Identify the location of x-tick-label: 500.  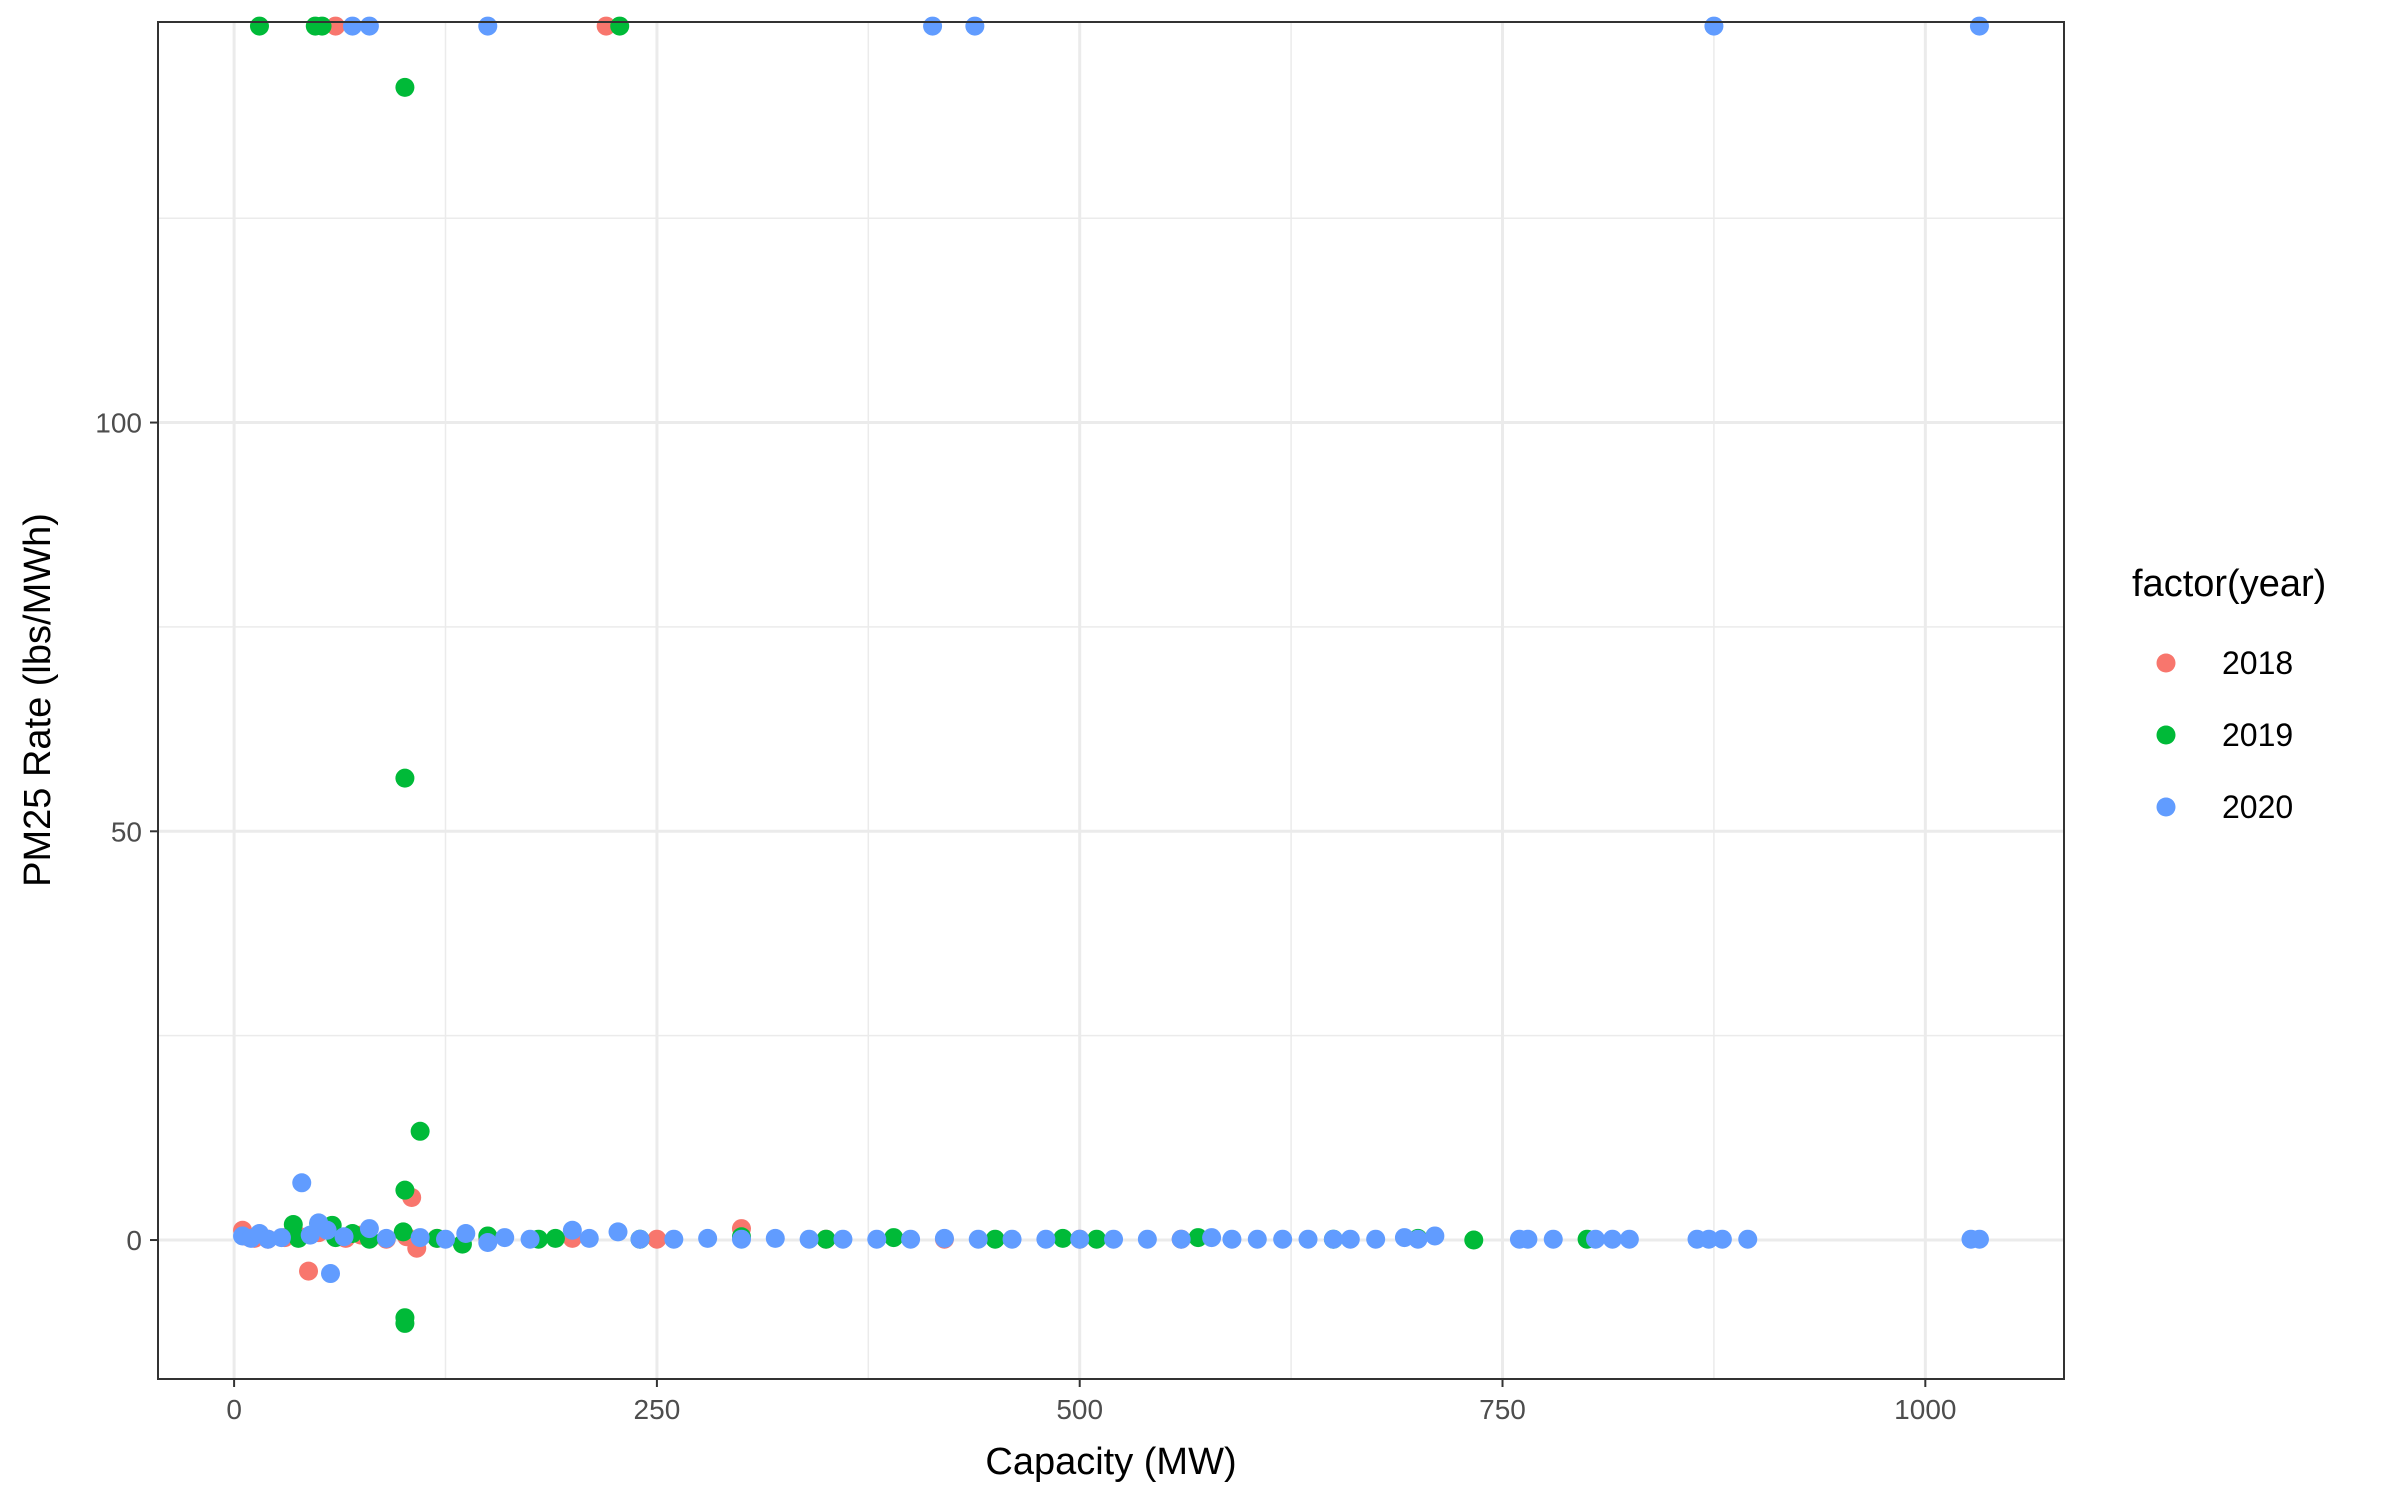
(1079, 1409).